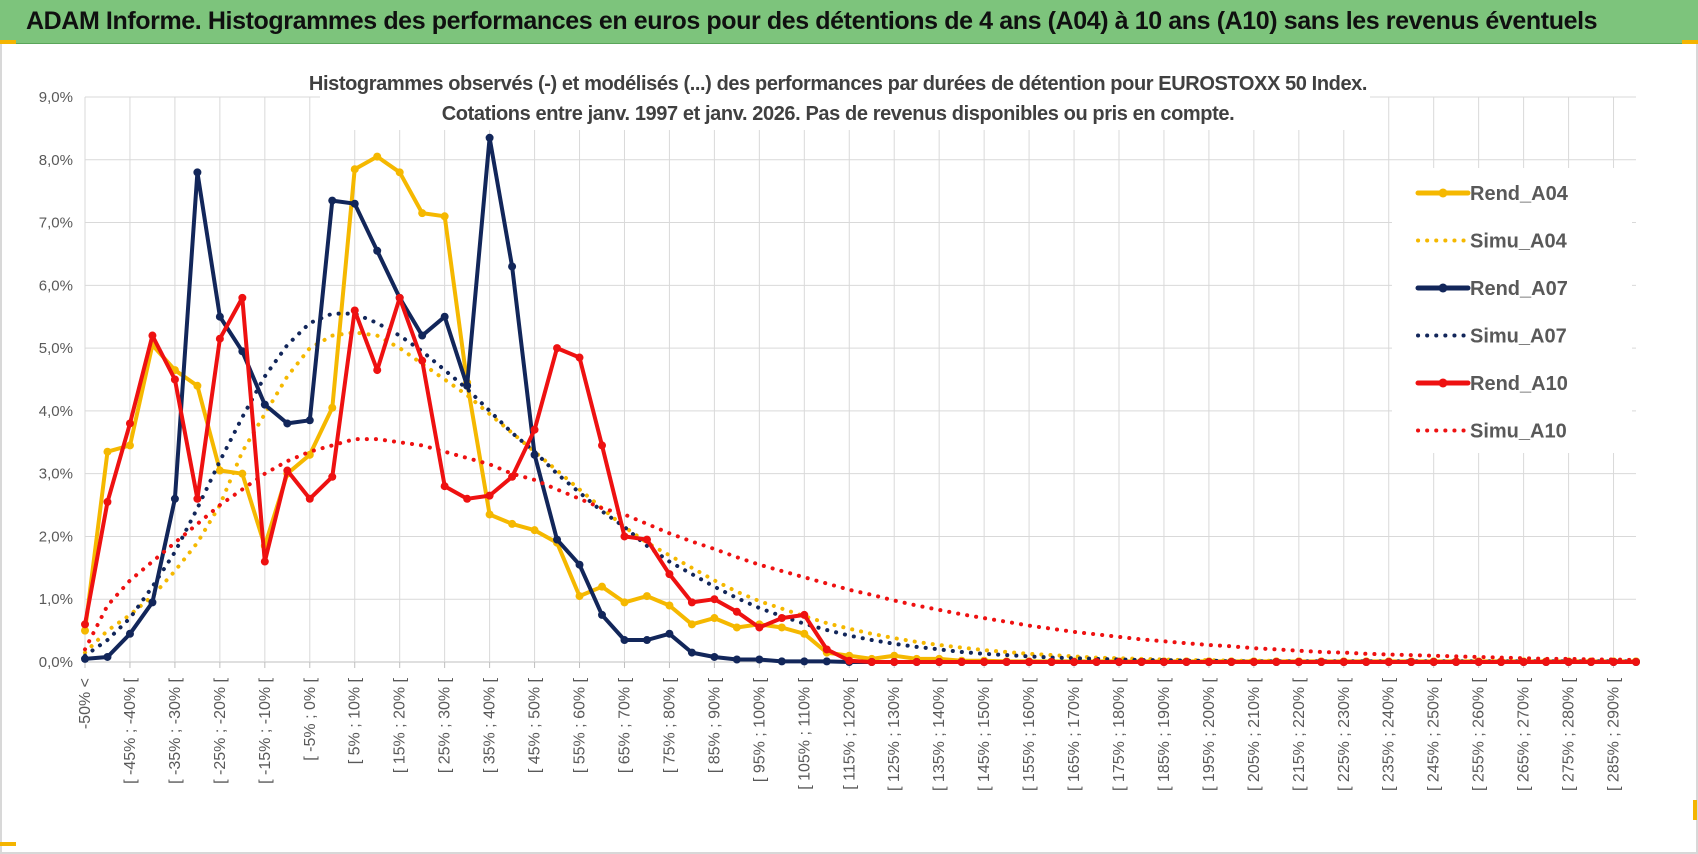 The height and width of the screenshot is (854, 1698). What do you see at coordinates (8, 42) in the screenshot?
I see `corner-mark-top-left` at bounding box center [8, 42].